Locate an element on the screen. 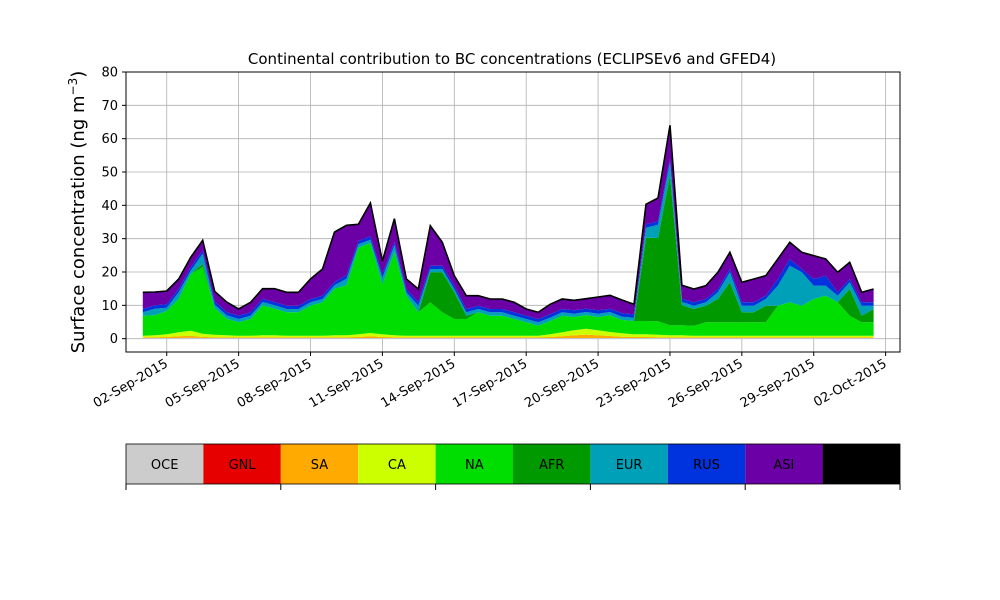 The image size is (1000, 600). legend-swatch-asi is located at coordinates (784, 464).